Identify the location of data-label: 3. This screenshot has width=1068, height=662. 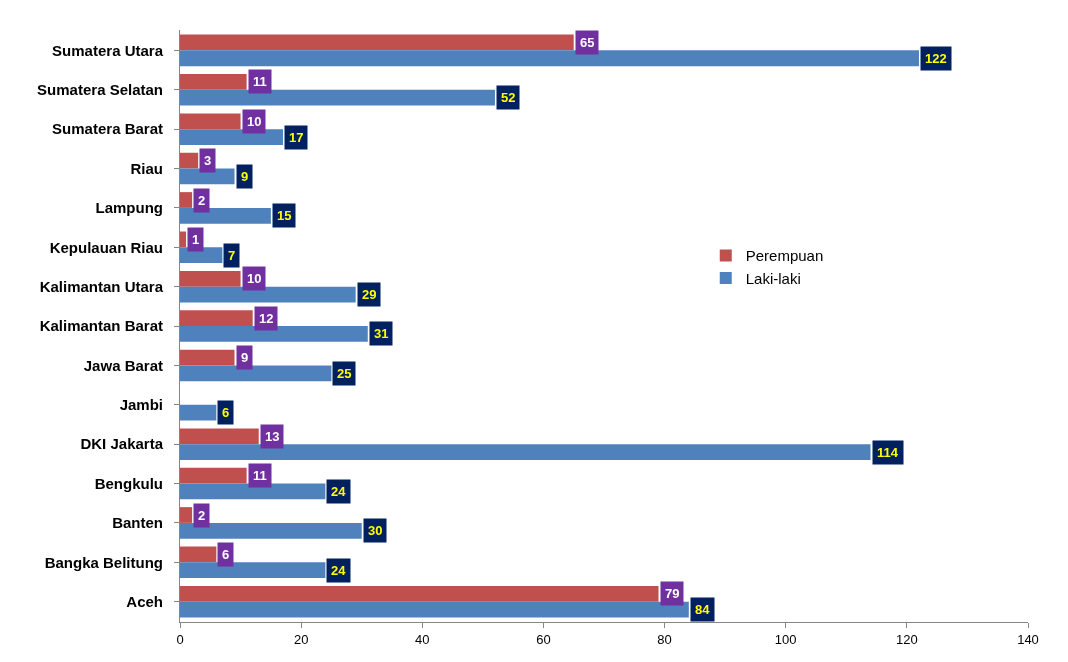
(208, 160).